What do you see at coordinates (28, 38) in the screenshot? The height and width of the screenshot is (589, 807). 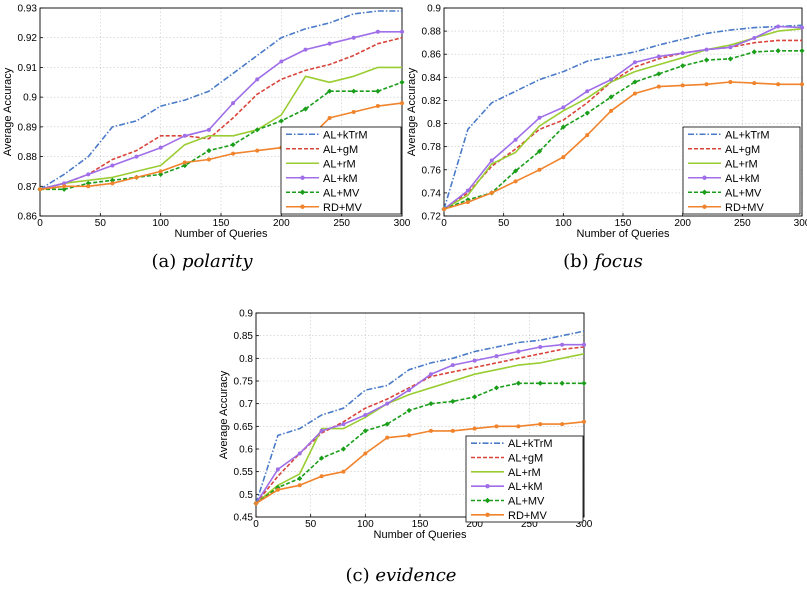 I see `y-tick-label: 0.92` at bounding box center [28, 38].